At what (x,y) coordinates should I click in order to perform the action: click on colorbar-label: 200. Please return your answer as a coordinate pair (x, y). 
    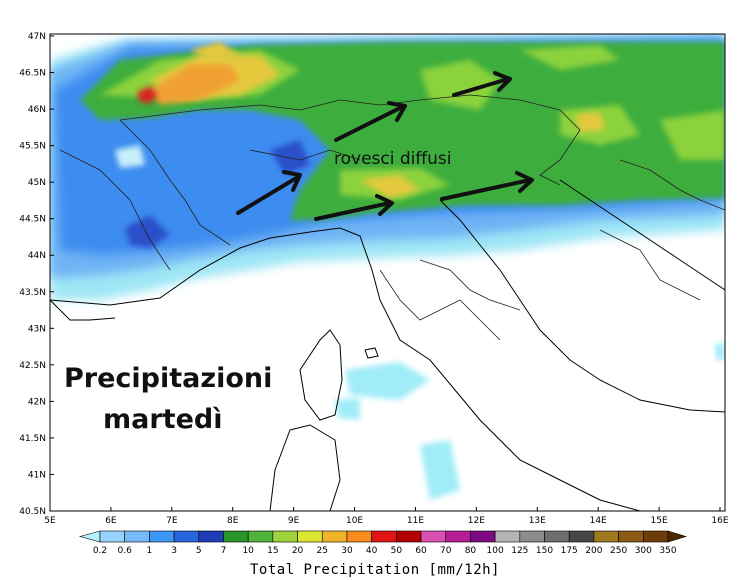
    Looking at the image, I should click on (593, 551).